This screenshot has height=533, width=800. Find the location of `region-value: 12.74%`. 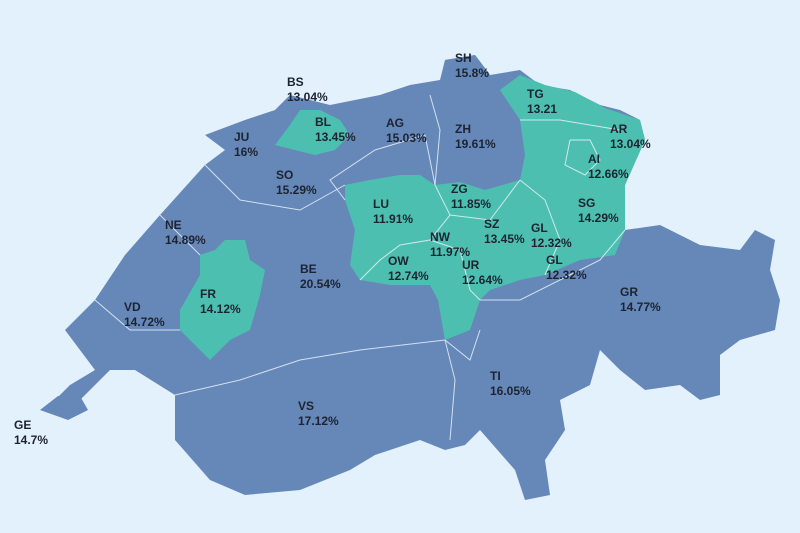

region-value: 12.74% is located at coordinates (408, 276).